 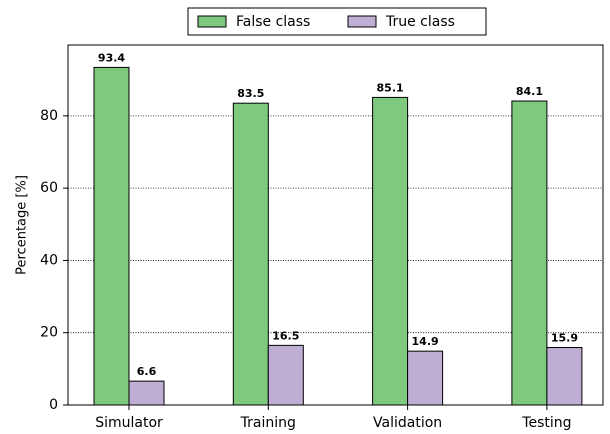 I want to click on value-label: 85.1, so click(x=390, y=87).